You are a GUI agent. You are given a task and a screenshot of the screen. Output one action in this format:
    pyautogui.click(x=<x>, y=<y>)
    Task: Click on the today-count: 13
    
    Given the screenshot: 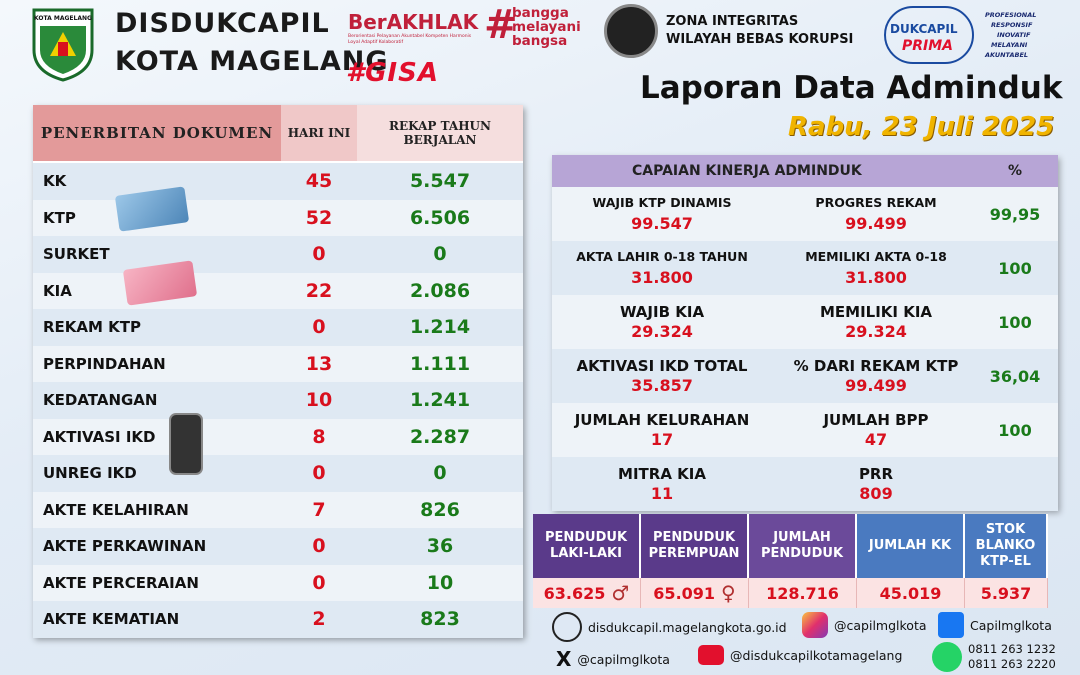 What is the action you would take?
    pyautogui.click(x=319, y=363)
    